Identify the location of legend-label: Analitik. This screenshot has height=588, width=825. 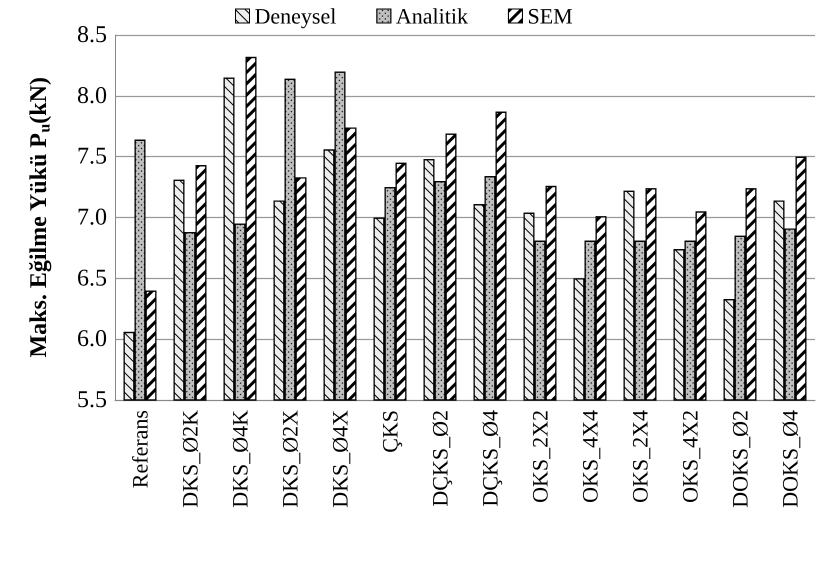
(432, 16).